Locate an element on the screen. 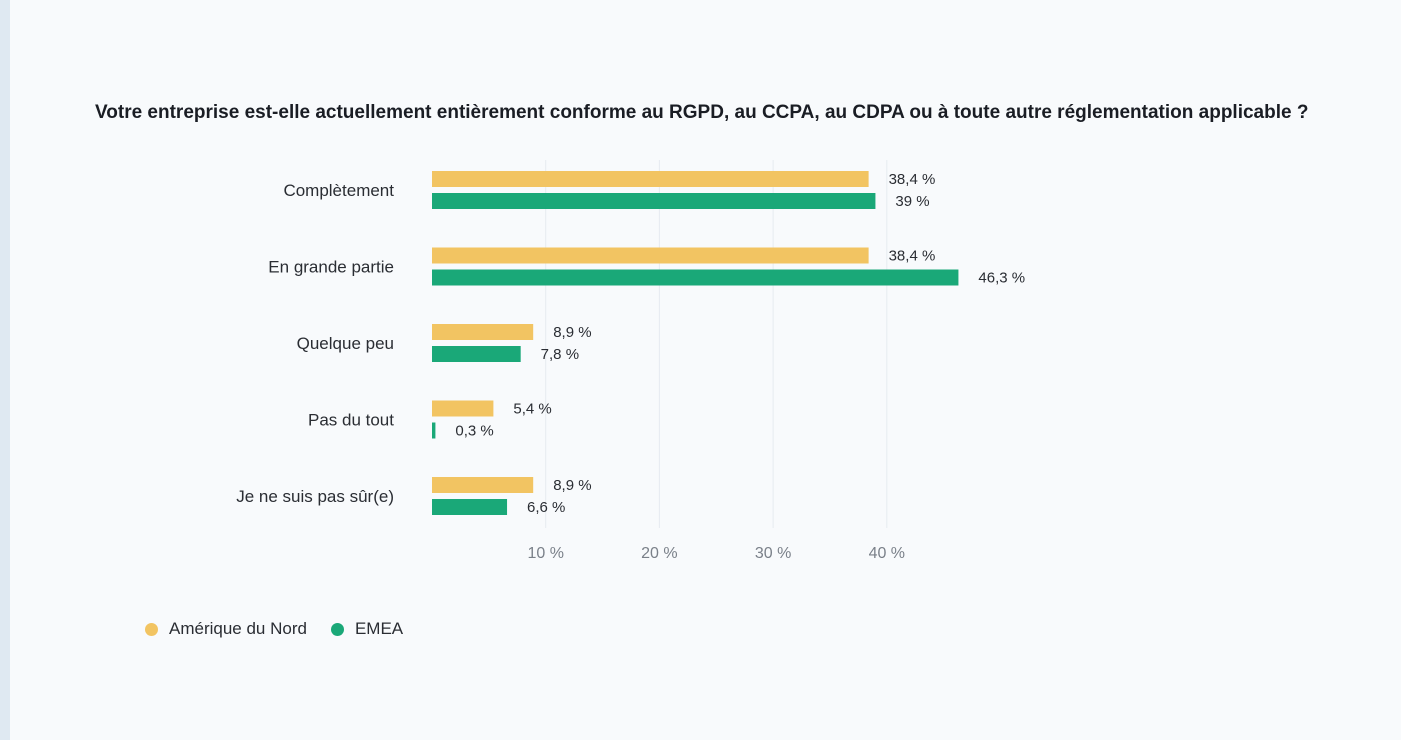 The height and width of the screenshot is (740, 1401). legend-item-emea: EMEA is located at coordinates (367, 629).